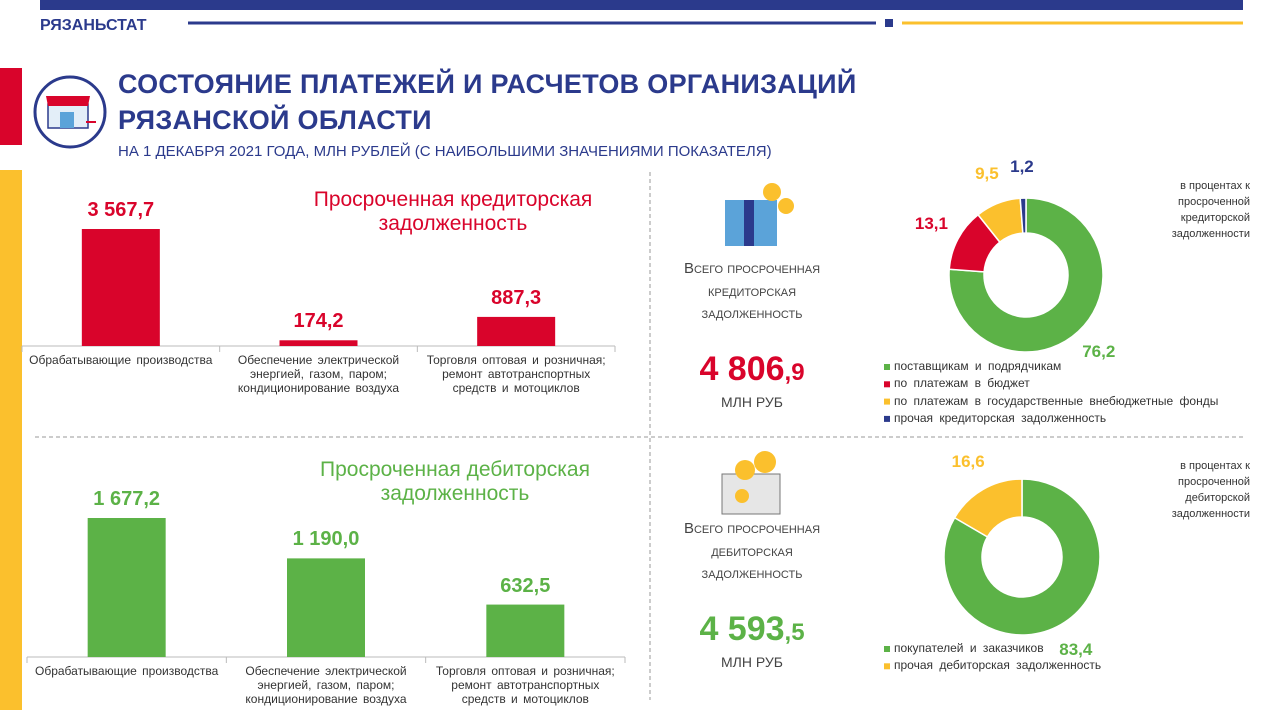  Describe the element at coordinates (742, 369) in the screenshot. I see `total-integer: 4 806` at that location.